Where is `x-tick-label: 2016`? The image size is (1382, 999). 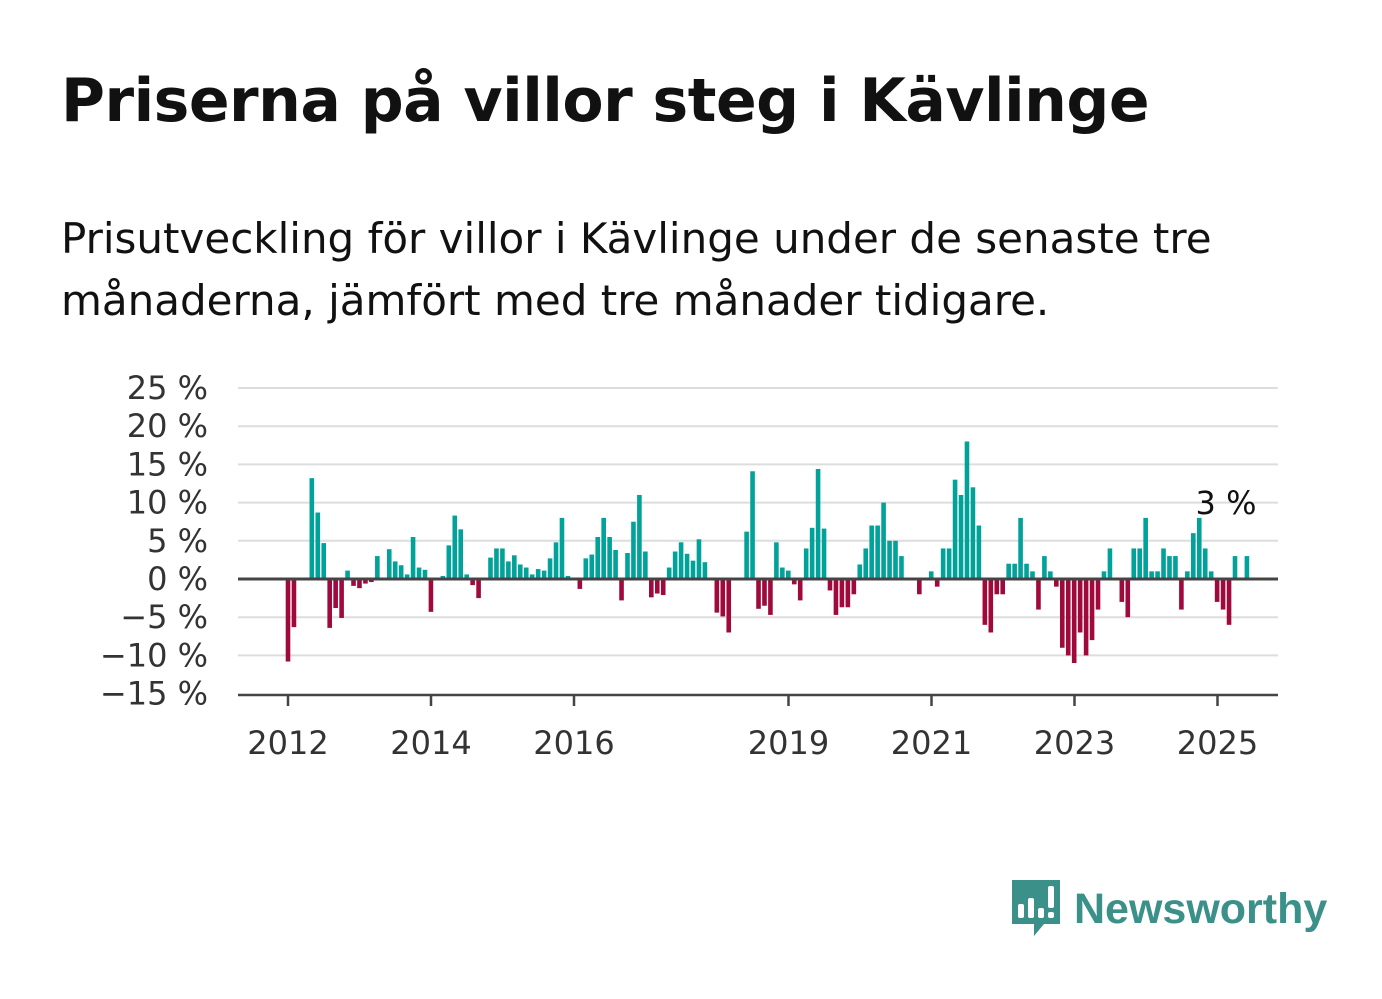
x-tick-label: 2016 is located at coordinates (573, 743).